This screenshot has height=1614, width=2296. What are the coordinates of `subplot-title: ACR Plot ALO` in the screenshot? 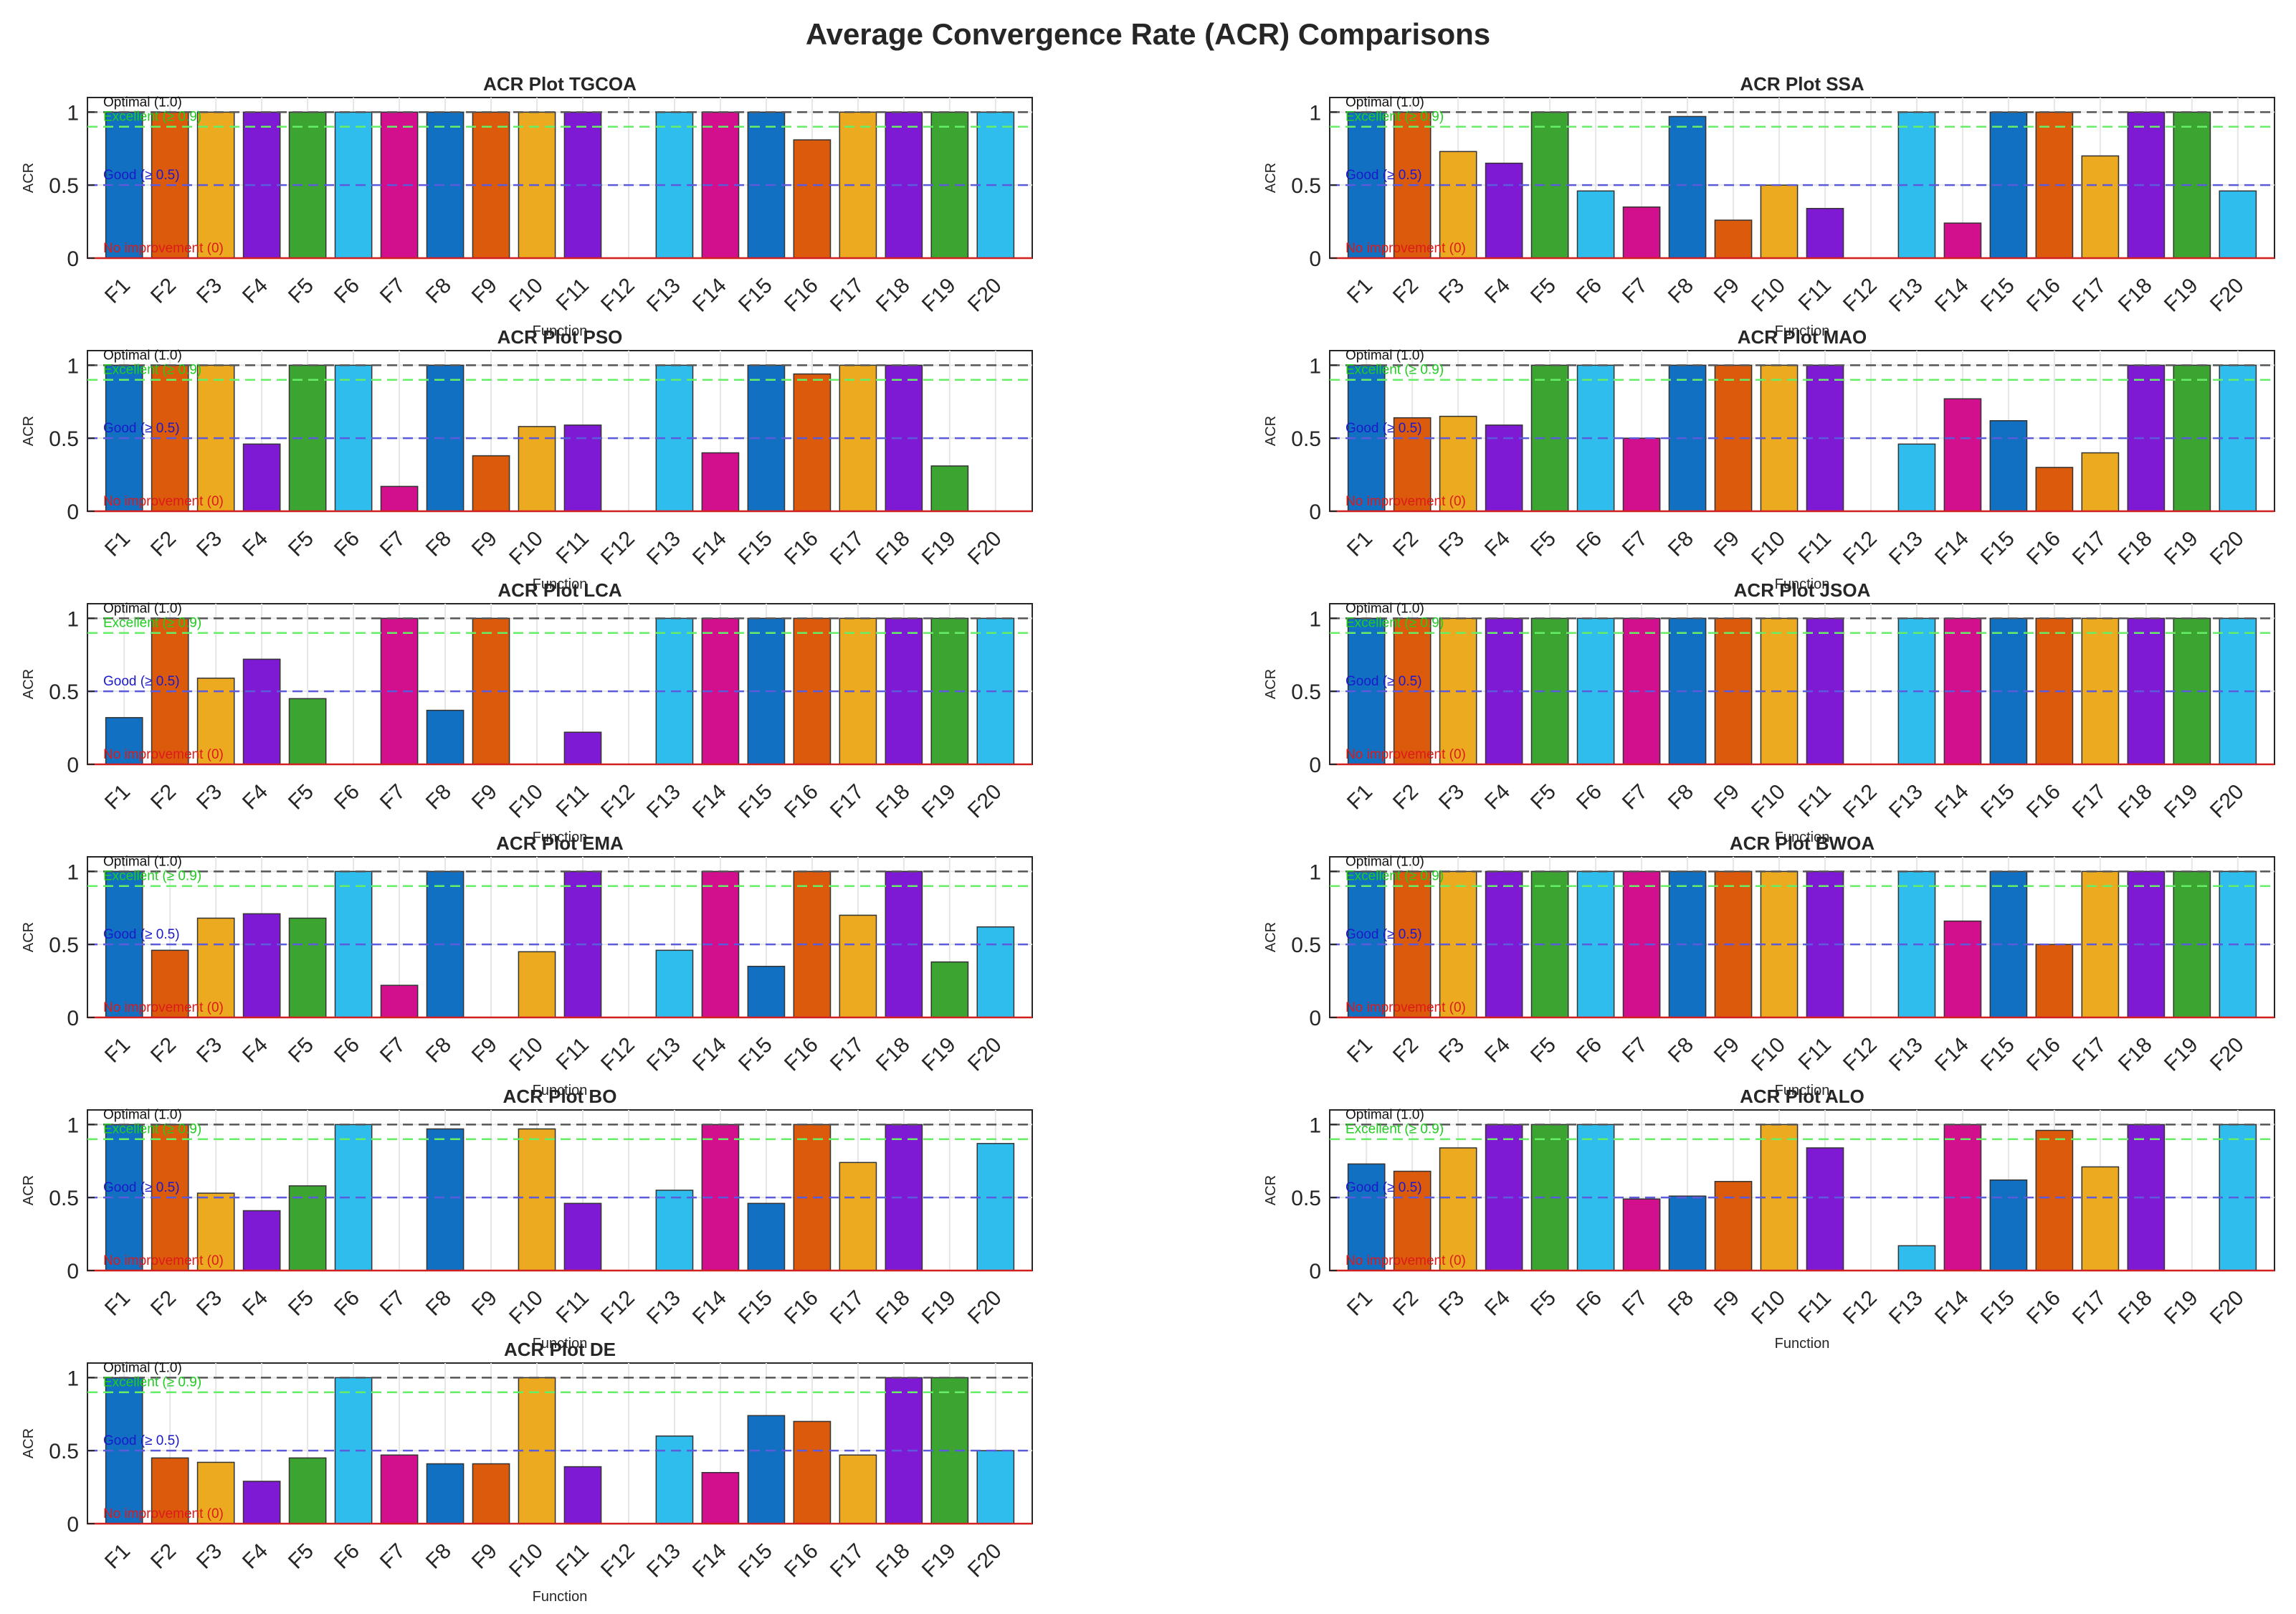 It's located at (1802, 1096).